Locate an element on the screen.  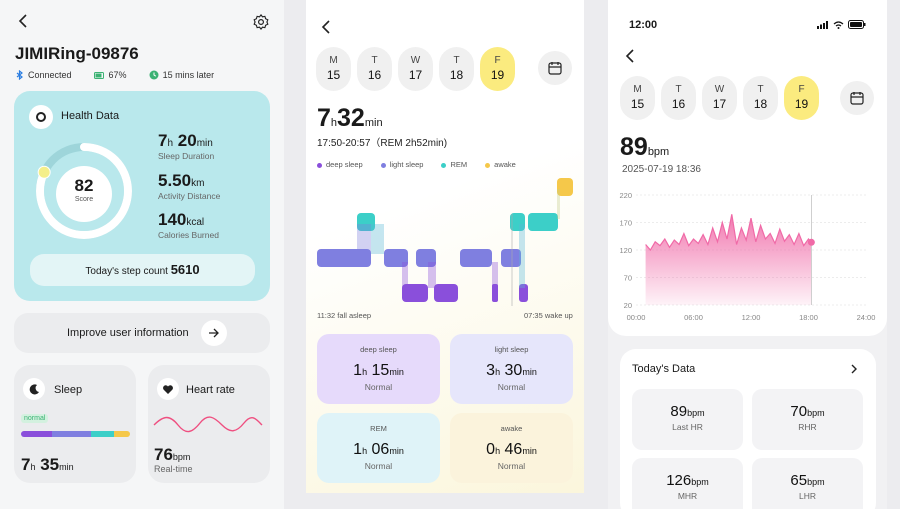
device-name: JIMIRing-09876 is located at coordinates (77, 53).